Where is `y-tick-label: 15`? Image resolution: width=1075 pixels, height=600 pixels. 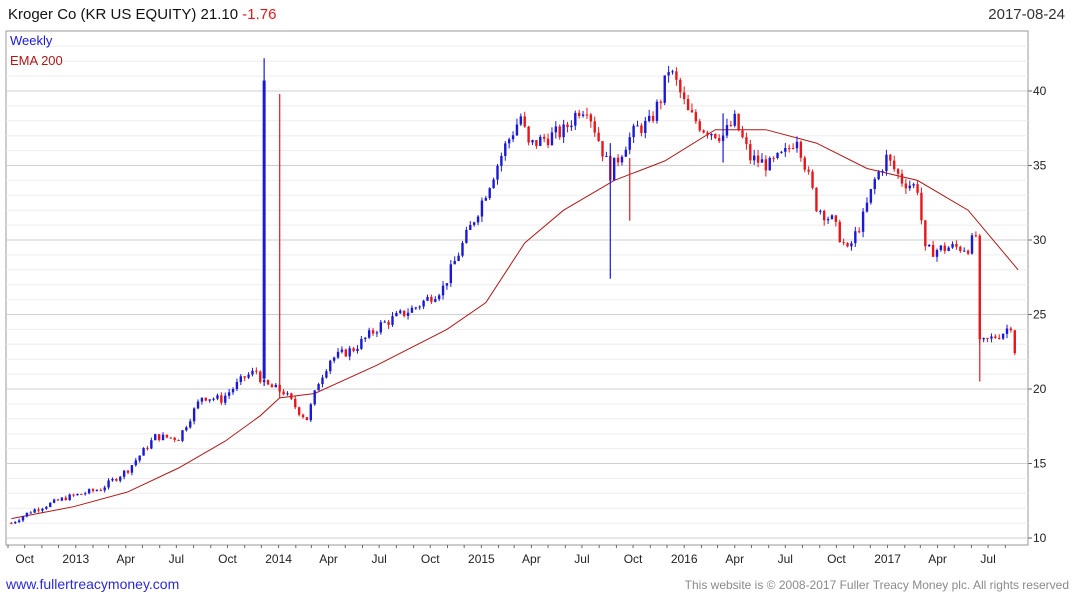 y-tick-label: 15 is located at coordinates (1040, 464).